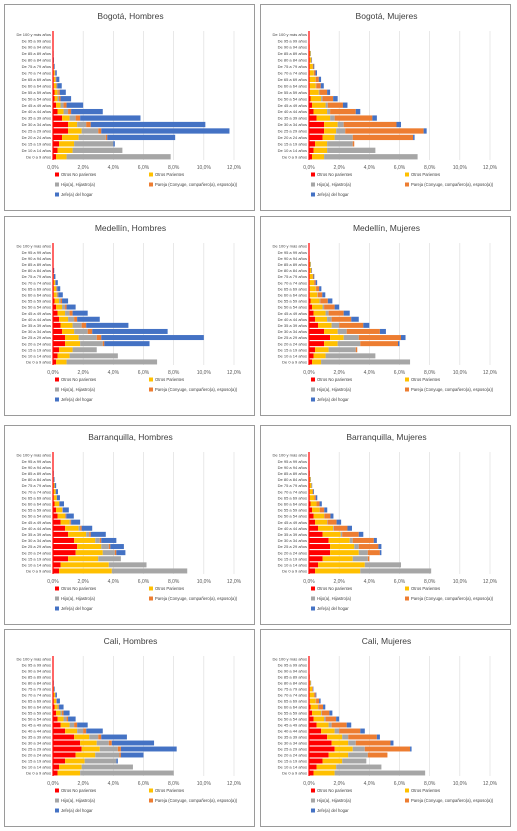 Image resolution: width=517 pixels, height=831 pixels. Describe the element at coordinates (292, 264) in the screenshot. I see `category-label: De 85 a 89 años` at that location.